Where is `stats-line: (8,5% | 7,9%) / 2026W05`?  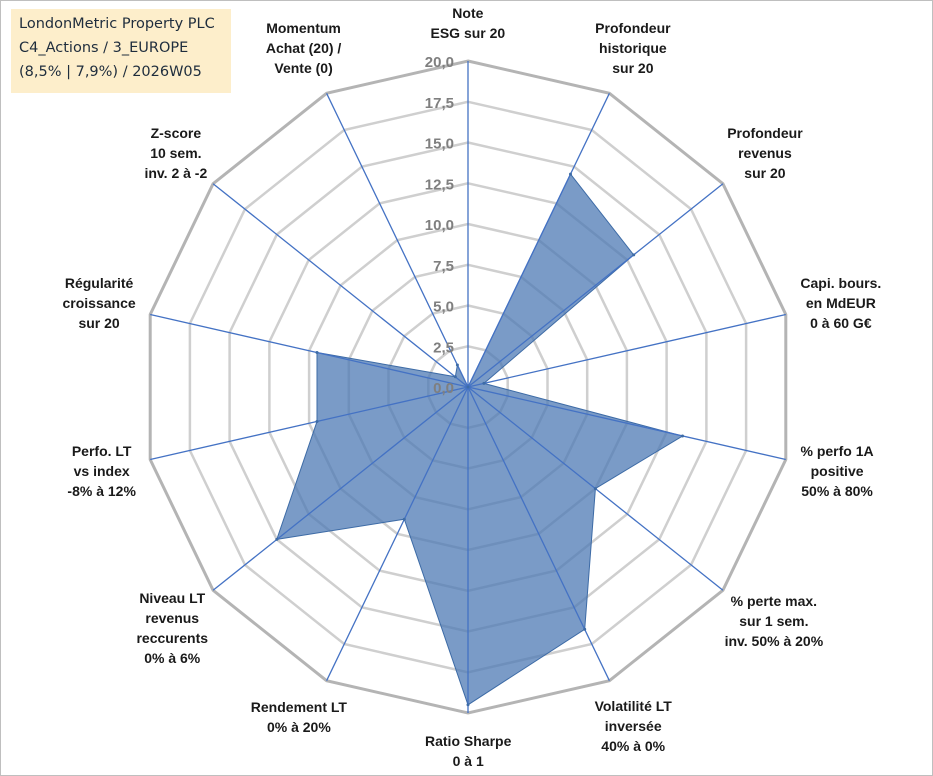 stats-line: (8,5% | 7,9%) / 2026W05 is located at coordinates (110, 72).